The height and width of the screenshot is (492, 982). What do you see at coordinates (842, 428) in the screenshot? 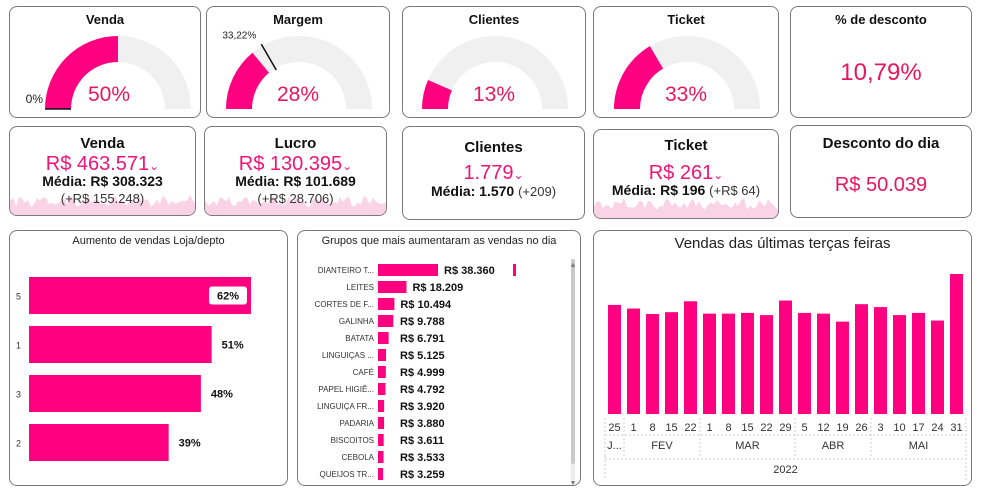
I see `day-tick-label: 19` at bounding box center [842, 428].